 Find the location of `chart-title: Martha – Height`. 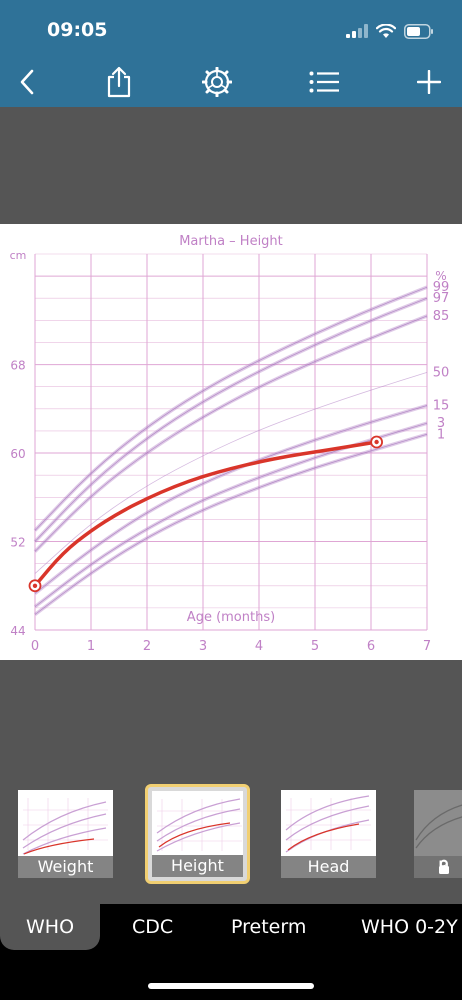

chart-title: Martha – Height is located at coordinates (231, 241).